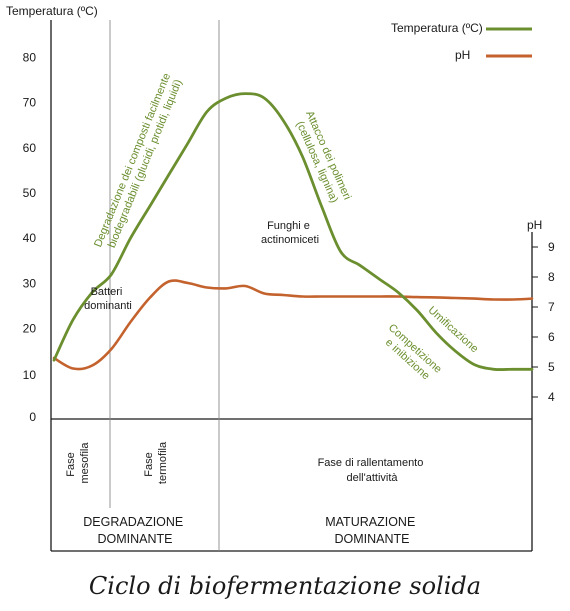 The width and height of the screenshot is (570, 611). Describe the element at coordinates (135, 530) in the screenshot. I see `label-degradazione-dominante: DEGRADAZIONE DOMINANTE` at that location.